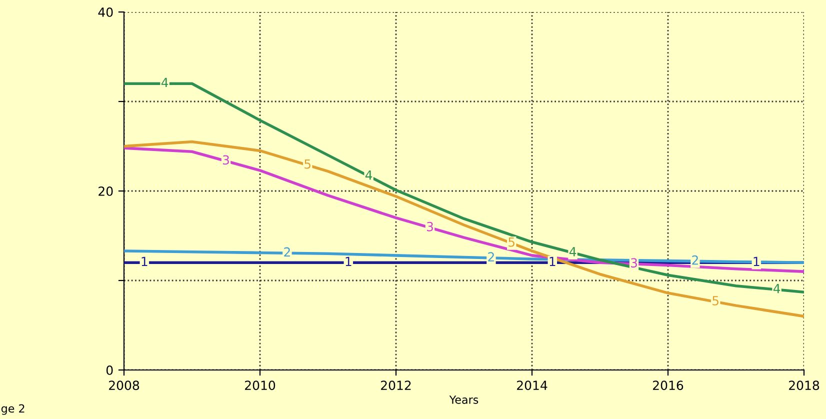  What do you see at coordinates (396, 385) in the screenshot?
I see `x-tick-label: 2012` at bounding box center [396, 385].